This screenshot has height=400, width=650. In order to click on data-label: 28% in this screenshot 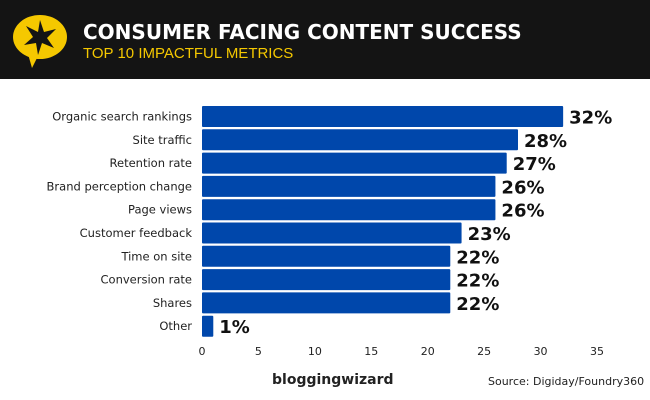, I will do `click(545, 141)`.